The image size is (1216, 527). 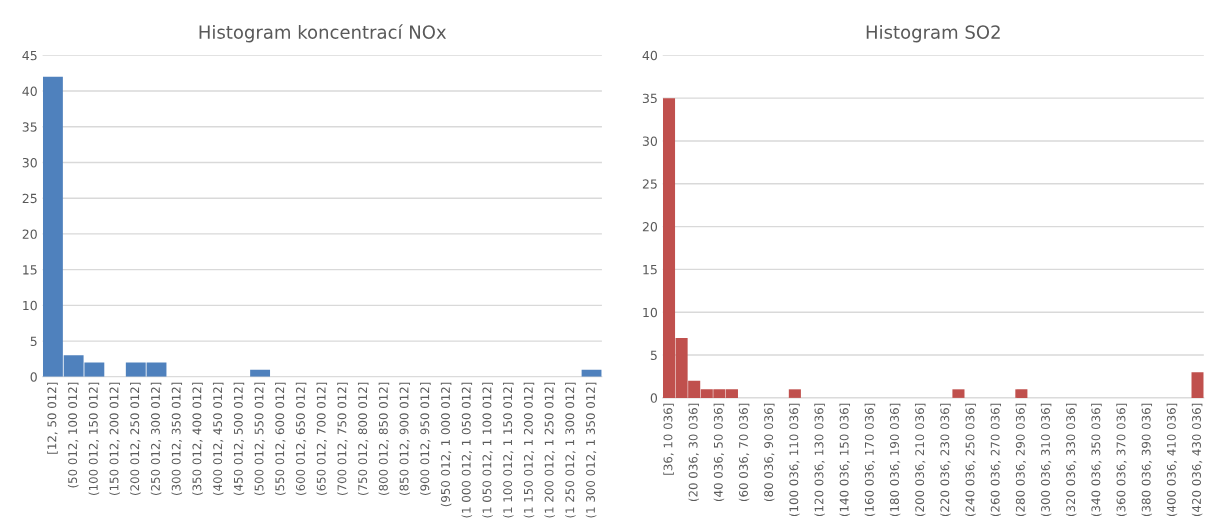 I want to click on x-tick-label: (200 012, 250 012], so click(x=135, y=439).